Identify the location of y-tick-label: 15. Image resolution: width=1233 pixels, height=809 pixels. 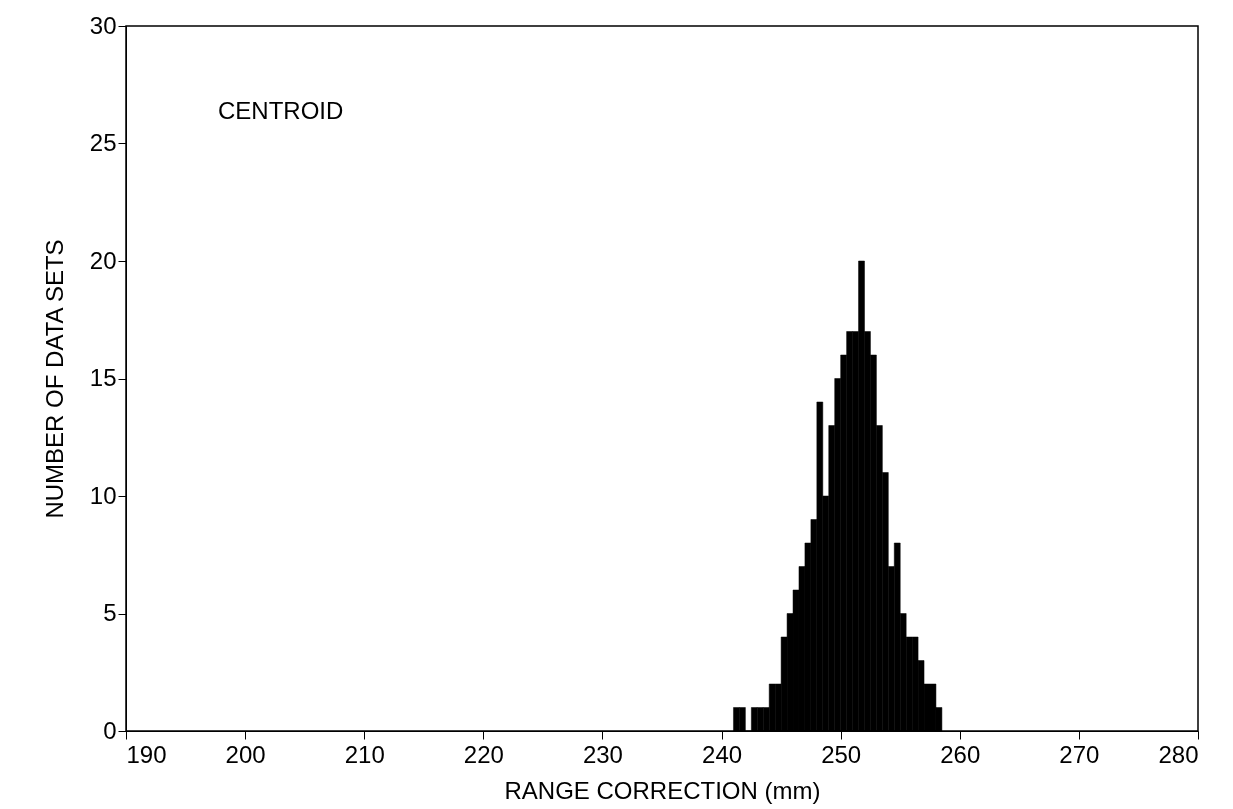
(103, 377).